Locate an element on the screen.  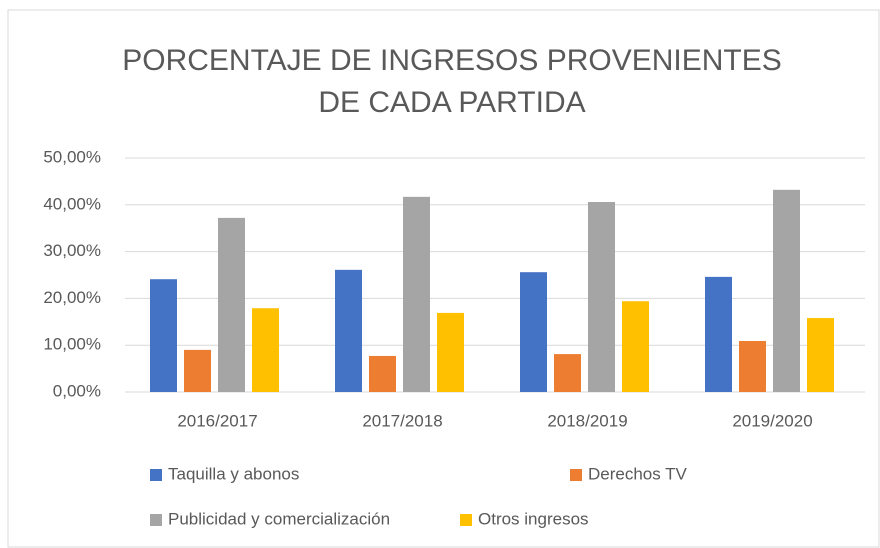
x-tick-label: 2018/2019 is located at coordinates (587, 420).